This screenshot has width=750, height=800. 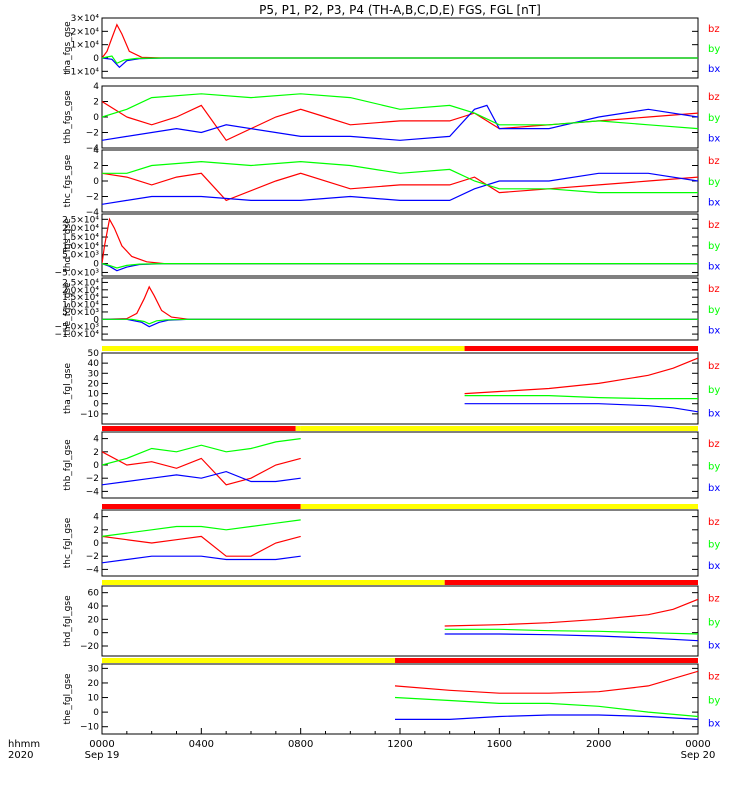 I want to click on x-tick-label: 2000, so click(x=598, y=744).